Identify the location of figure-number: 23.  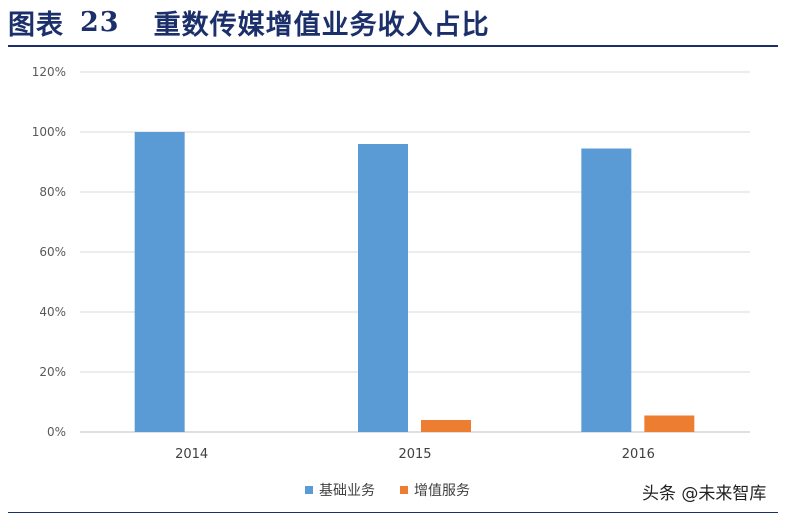
(100, 22).